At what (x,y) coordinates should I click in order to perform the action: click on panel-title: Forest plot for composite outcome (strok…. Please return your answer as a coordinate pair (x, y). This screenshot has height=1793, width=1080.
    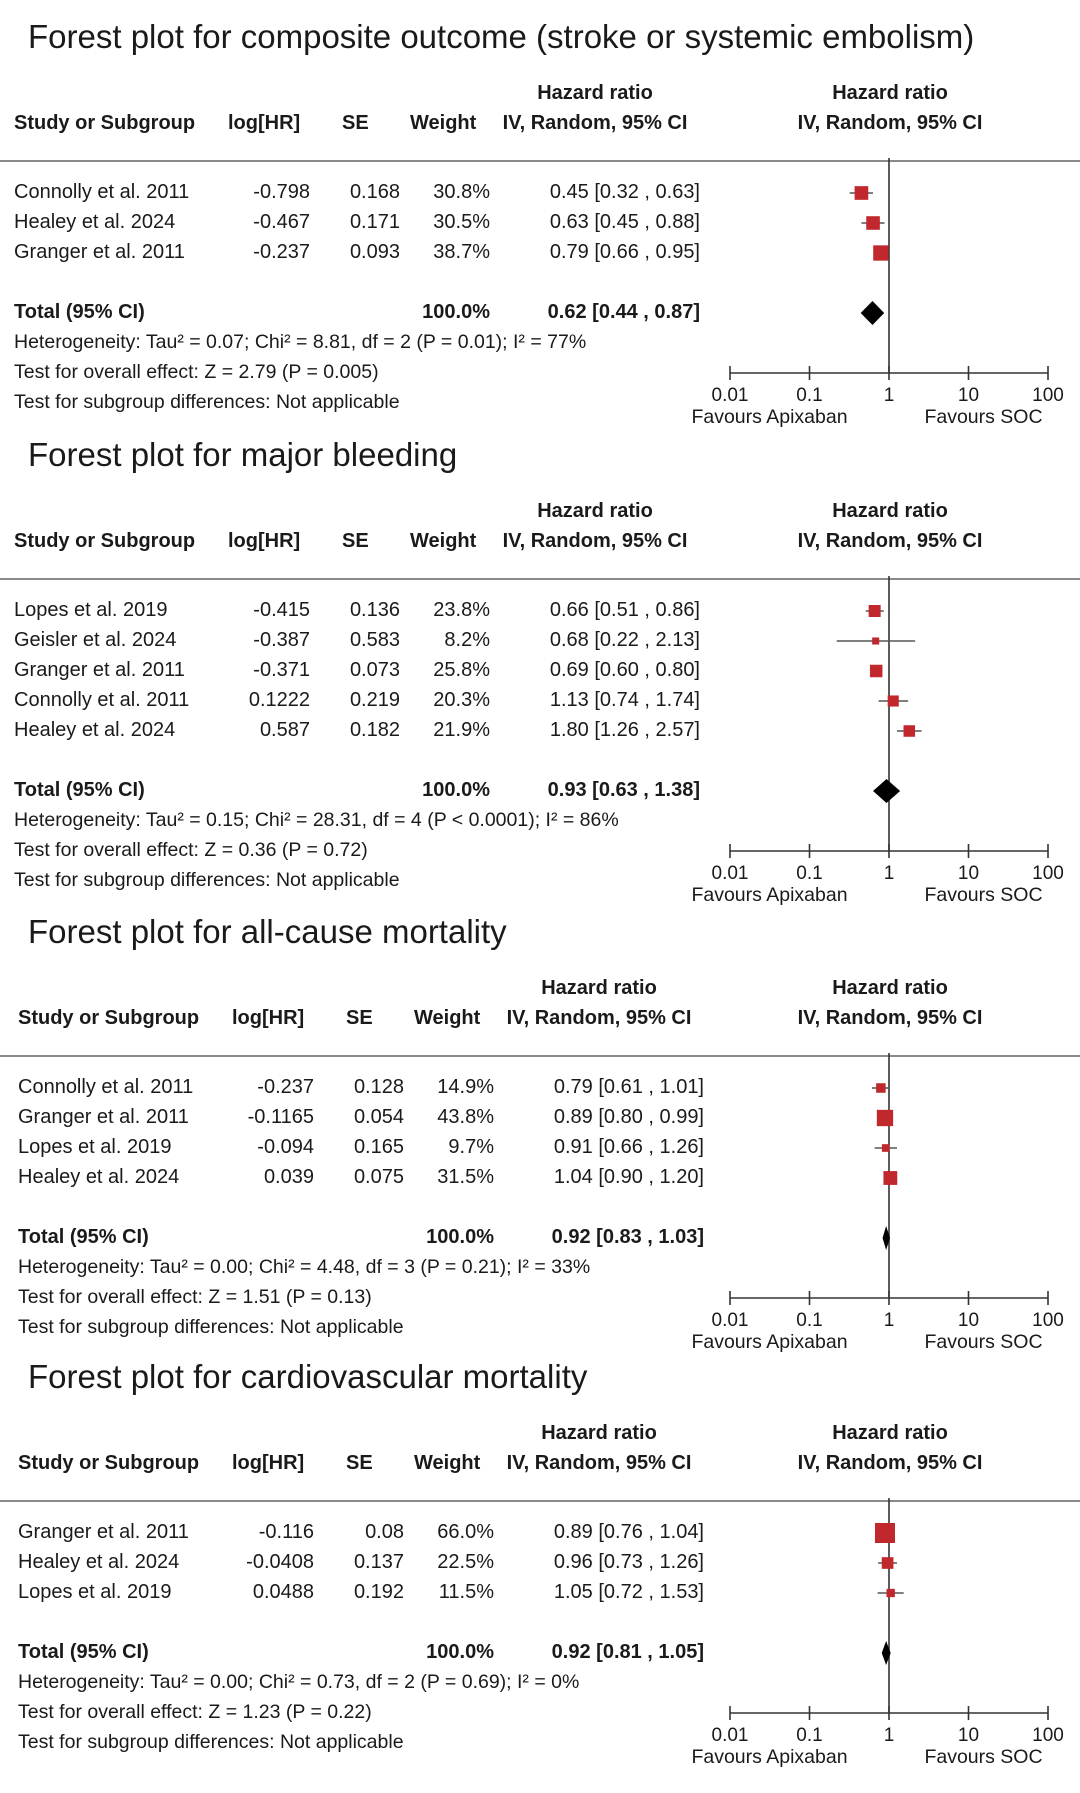
    Looking at the image, I should click on (501, 36).